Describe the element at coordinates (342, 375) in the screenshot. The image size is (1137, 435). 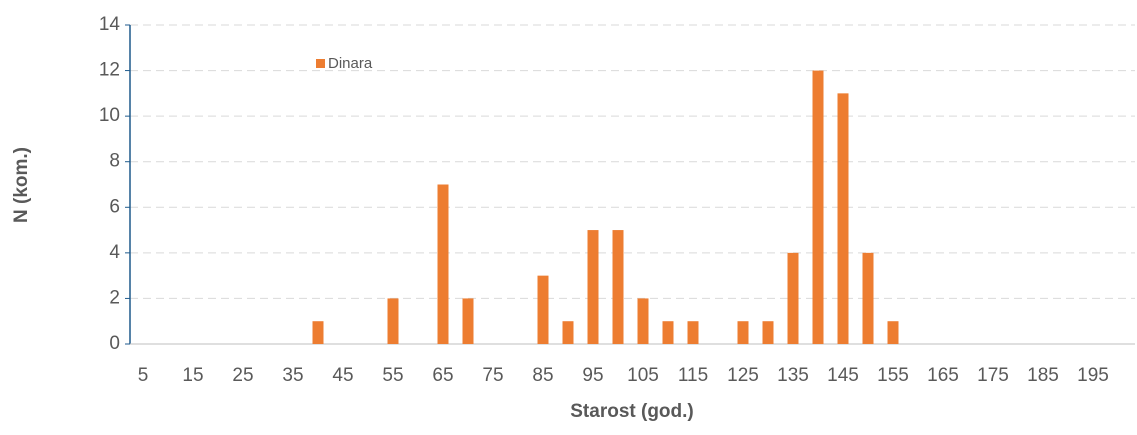
I see `x-tick-label: 45` at that location.